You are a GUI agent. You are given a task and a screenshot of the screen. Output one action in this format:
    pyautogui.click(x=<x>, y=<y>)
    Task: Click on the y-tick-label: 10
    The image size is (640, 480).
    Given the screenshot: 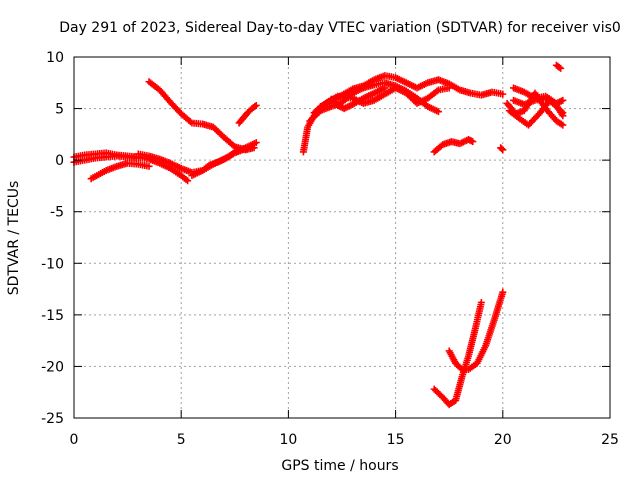 What is the action you would take?
    pyautogui.click(x=55, y=58)
    